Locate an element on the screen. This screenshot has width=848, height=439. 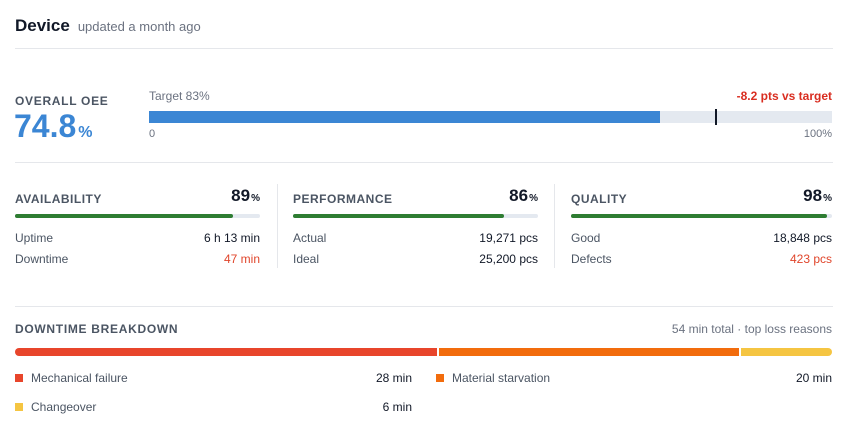
metric-row-key: Actual is located at coordinates (310, 238).